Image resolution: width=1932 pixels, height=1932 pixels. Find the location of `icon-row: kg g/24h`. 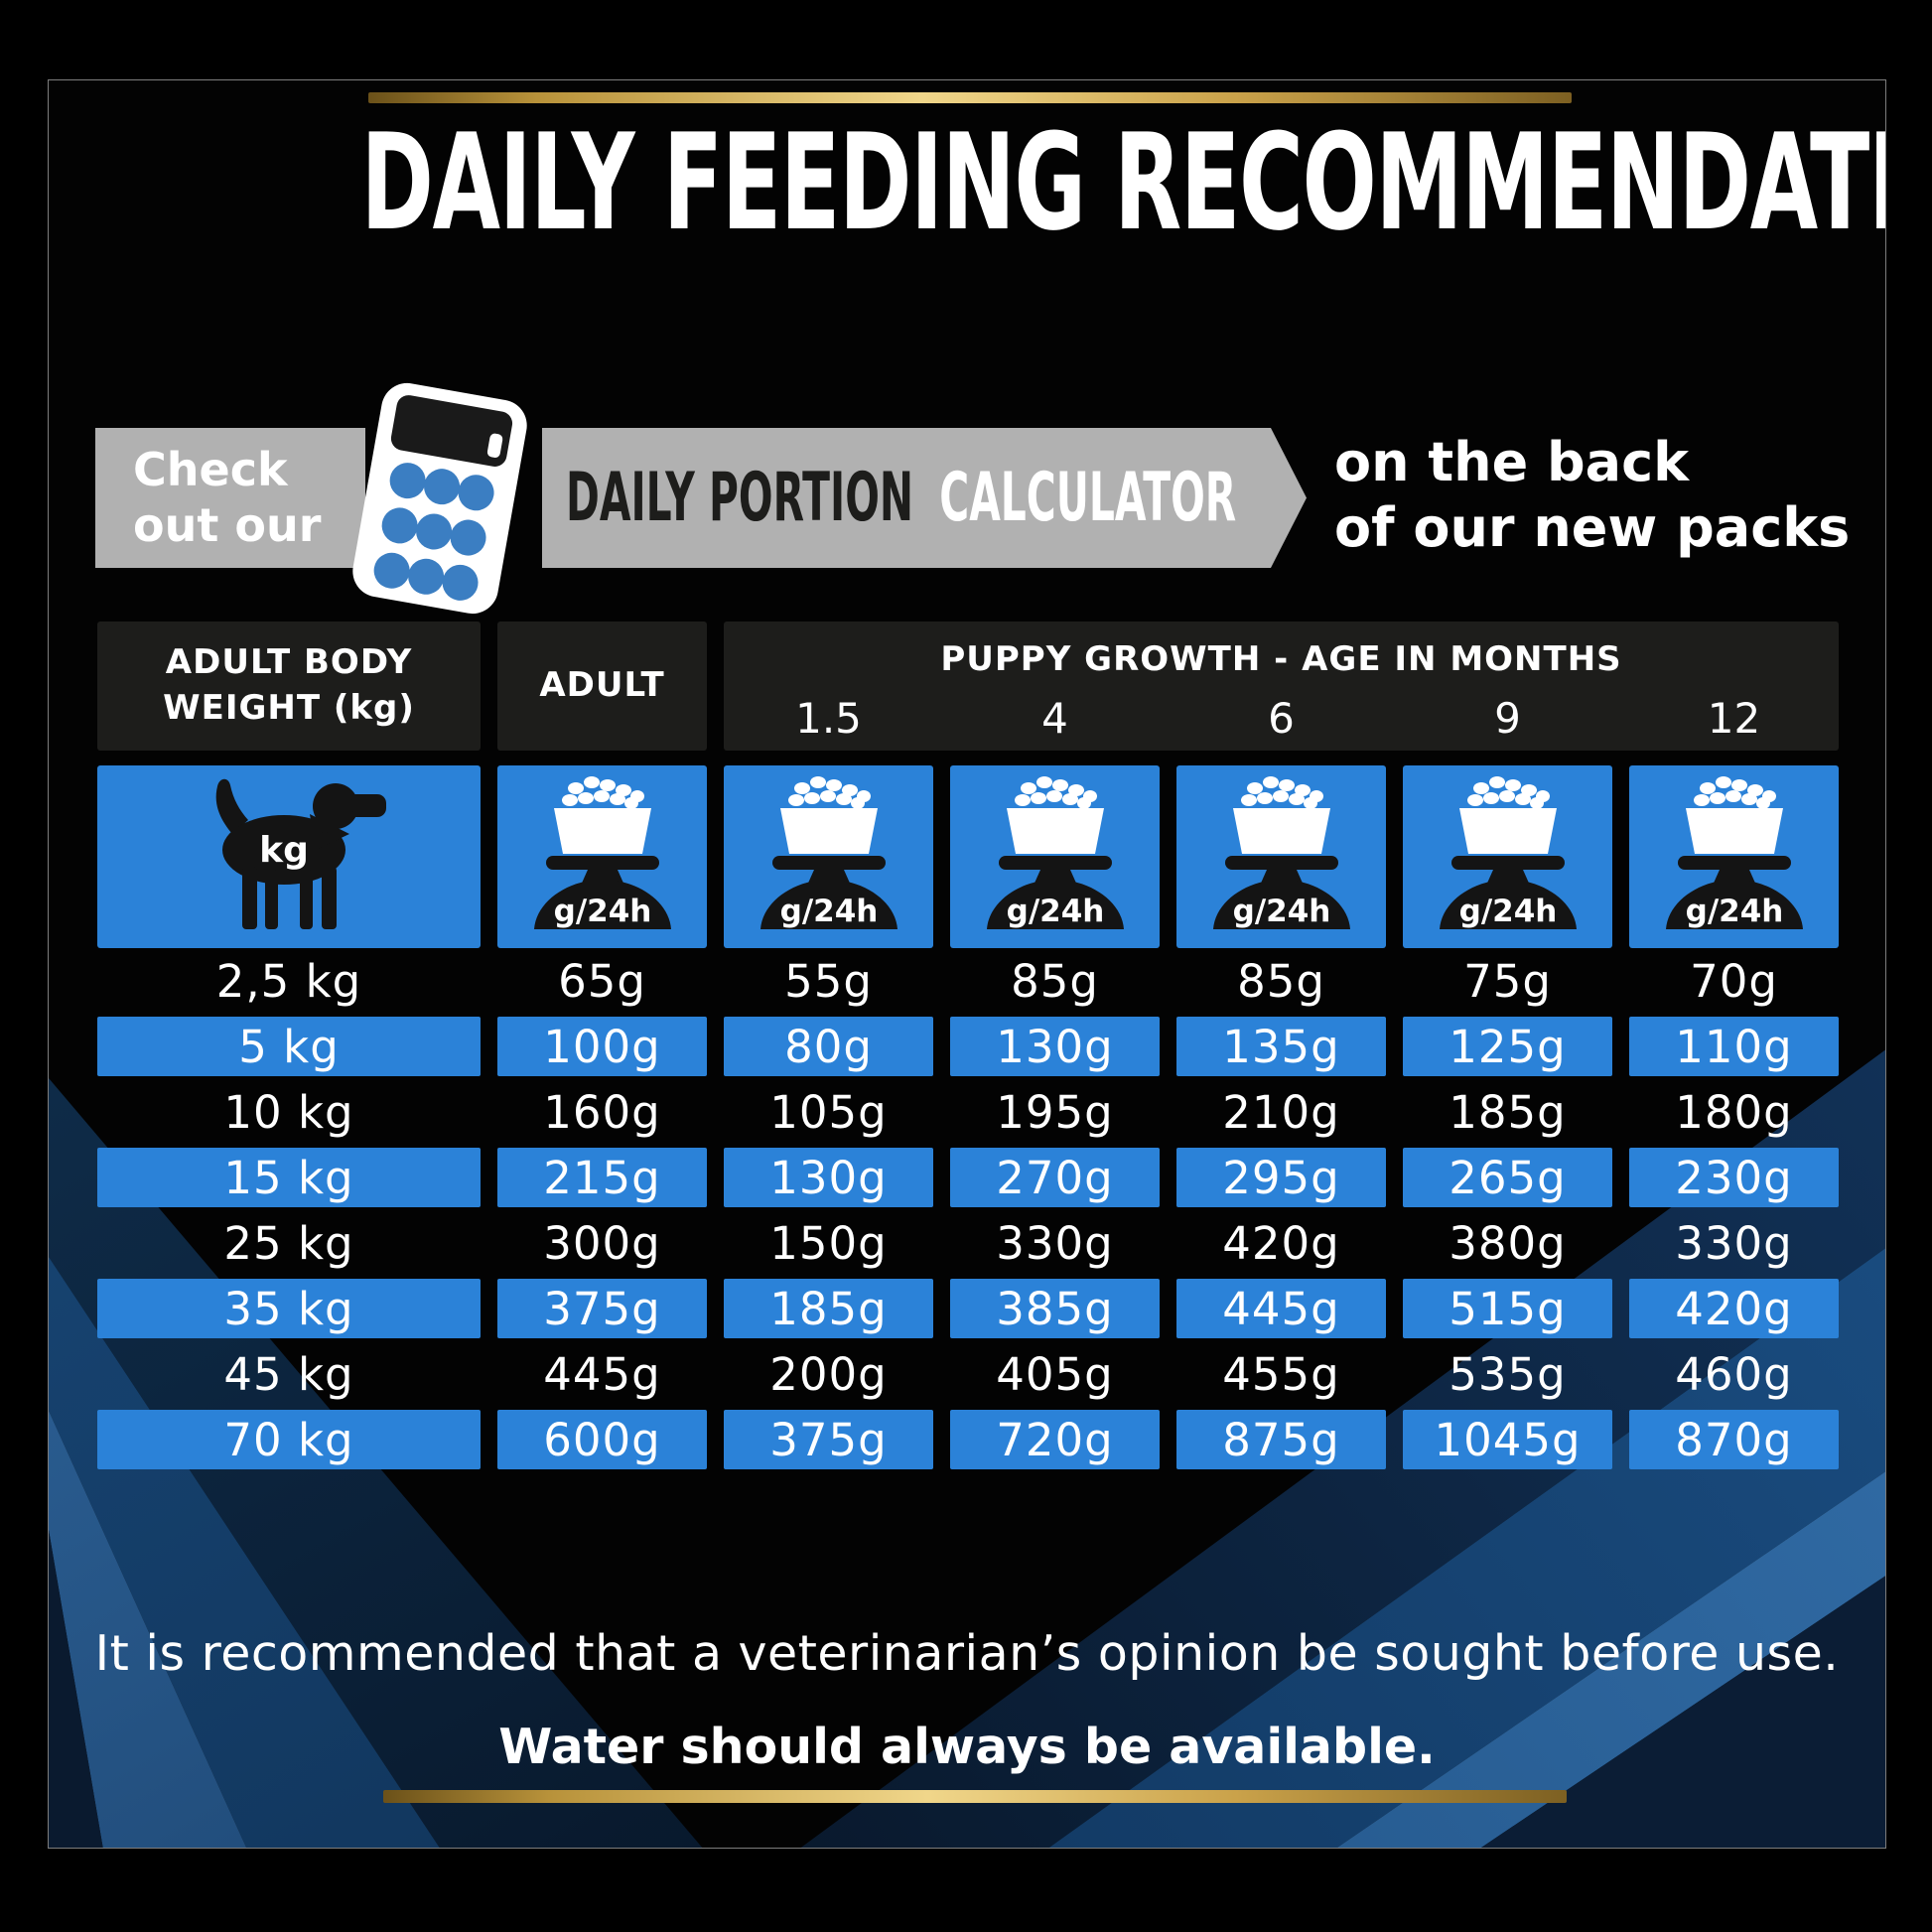

icon-row: kg g/24h is located at coordinates (968, 857).